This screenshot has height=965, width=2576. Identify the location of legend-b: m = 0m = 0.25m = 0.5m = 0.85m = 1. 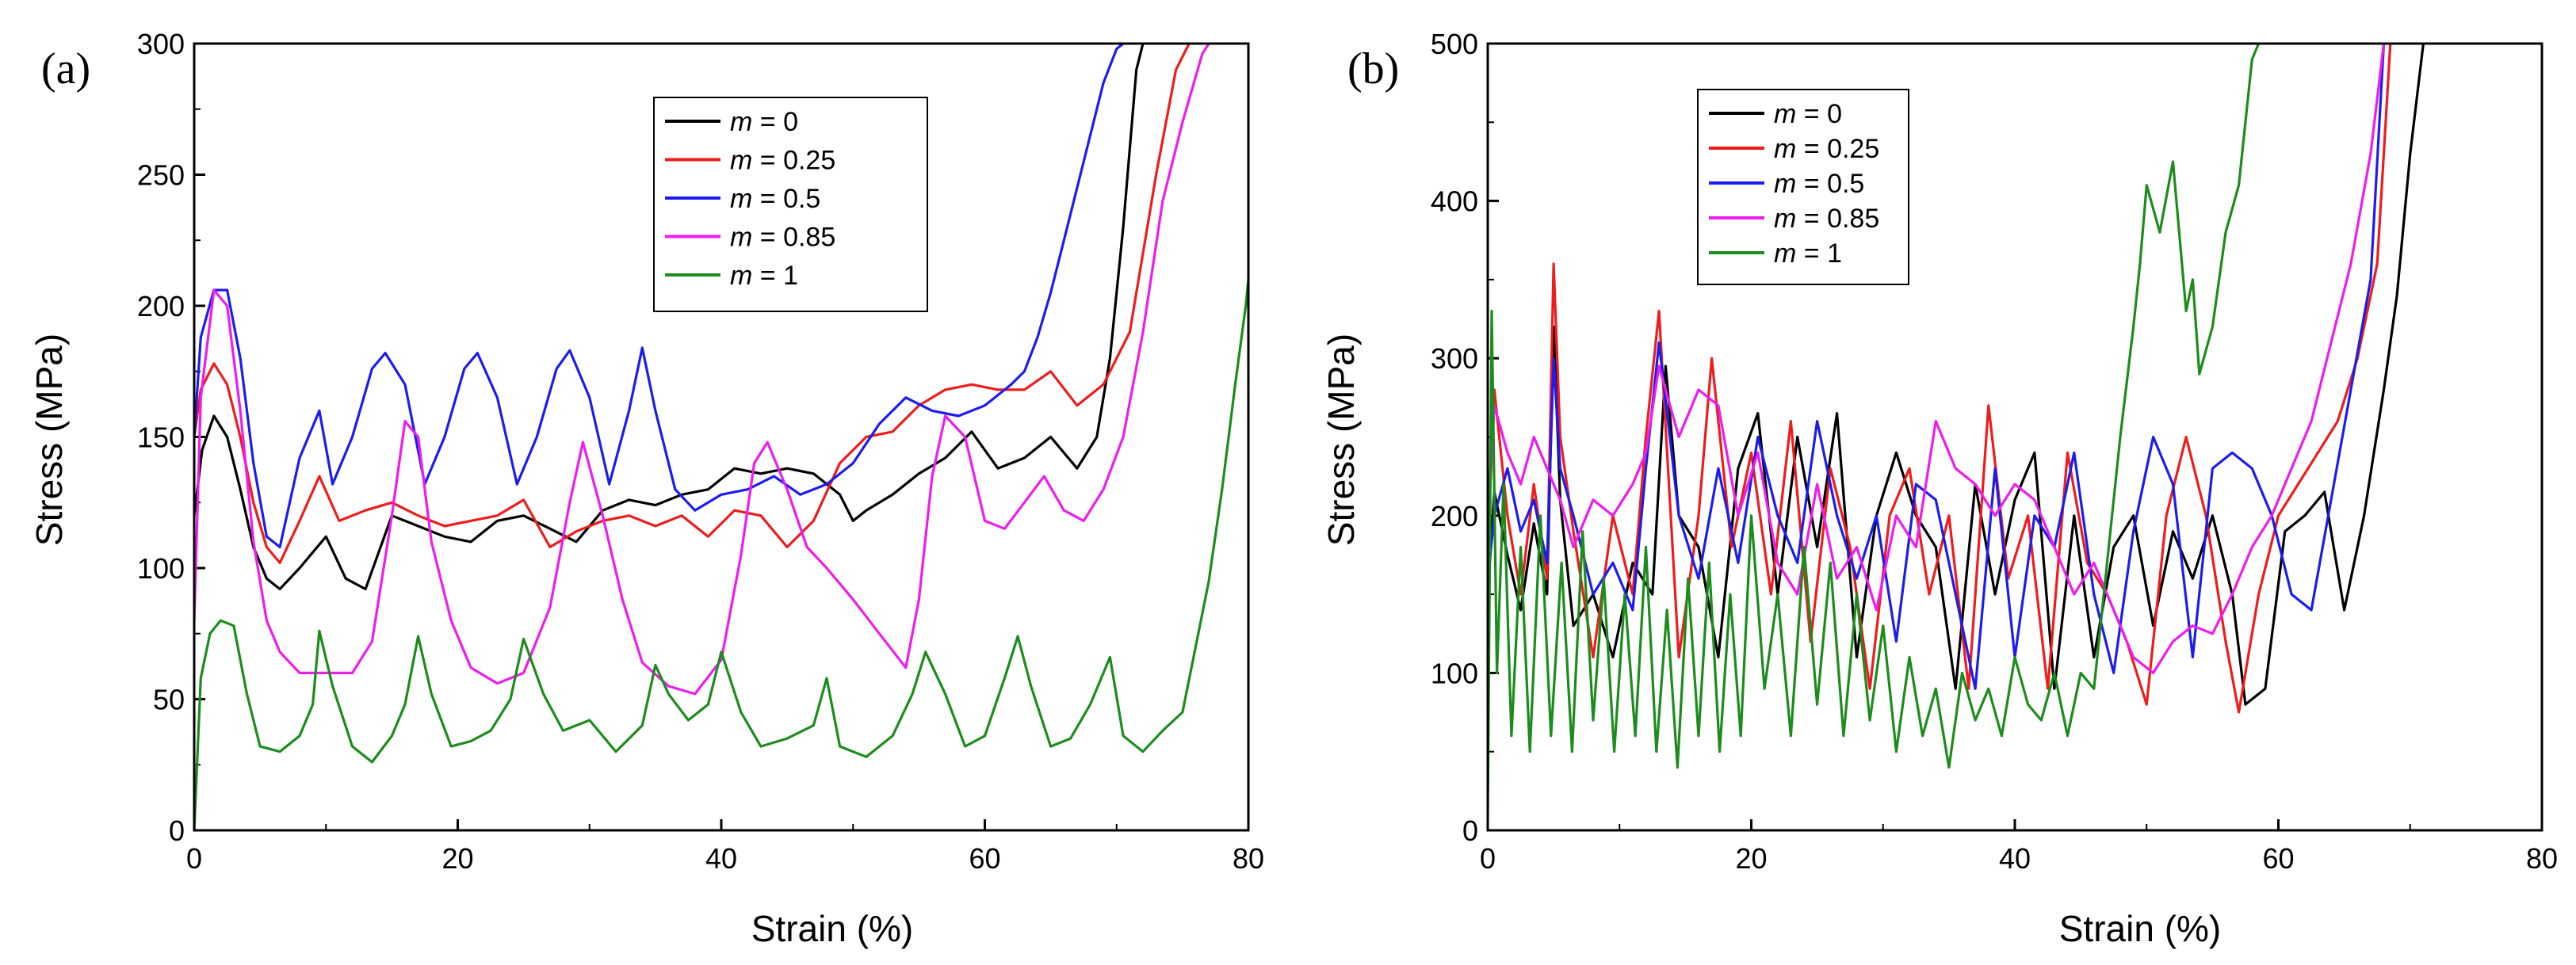
(1803, 187).